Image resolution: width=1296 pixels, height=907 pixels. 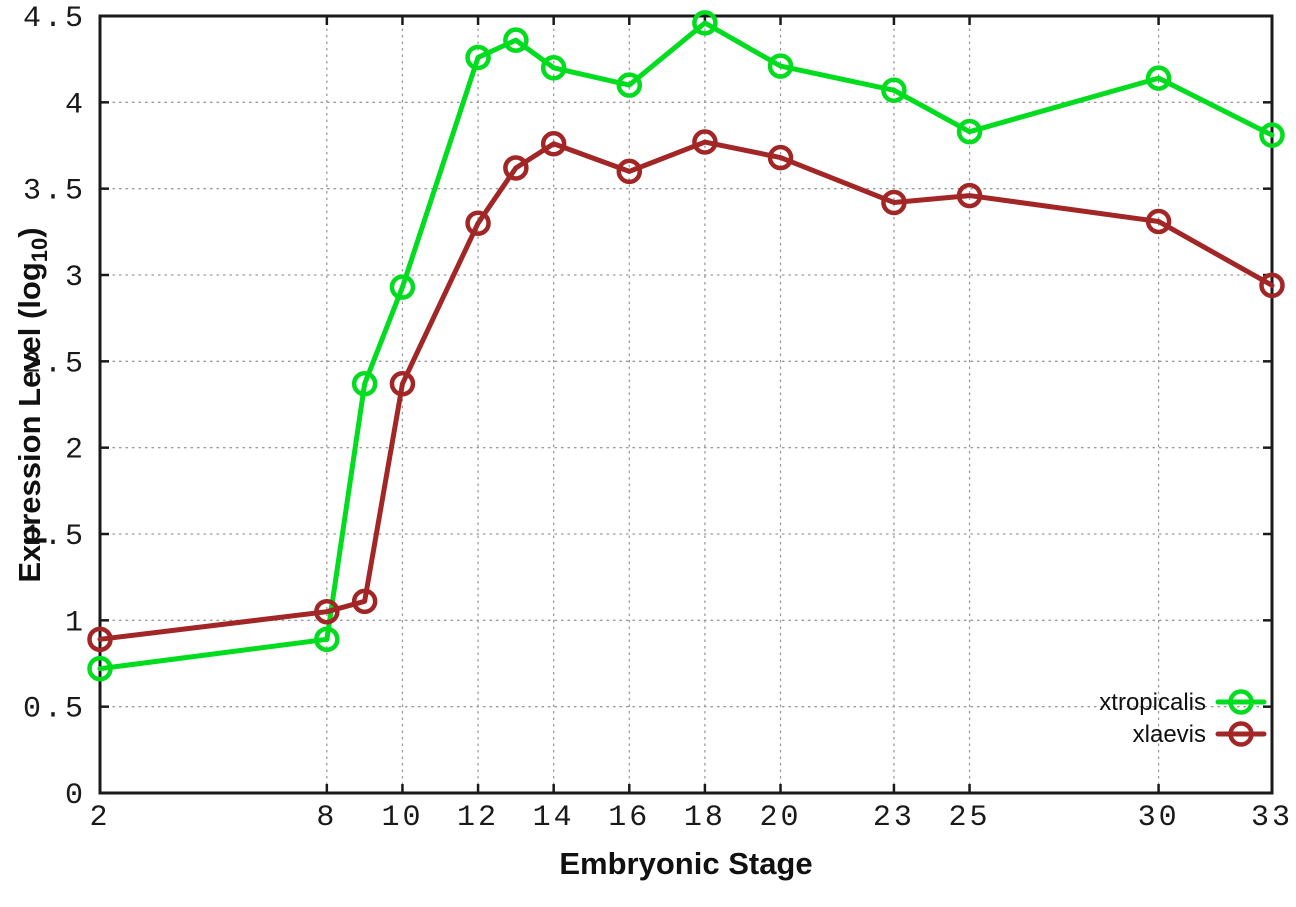 I want to click on x-axis-tick-label: 14, so click(x=554, y=818).